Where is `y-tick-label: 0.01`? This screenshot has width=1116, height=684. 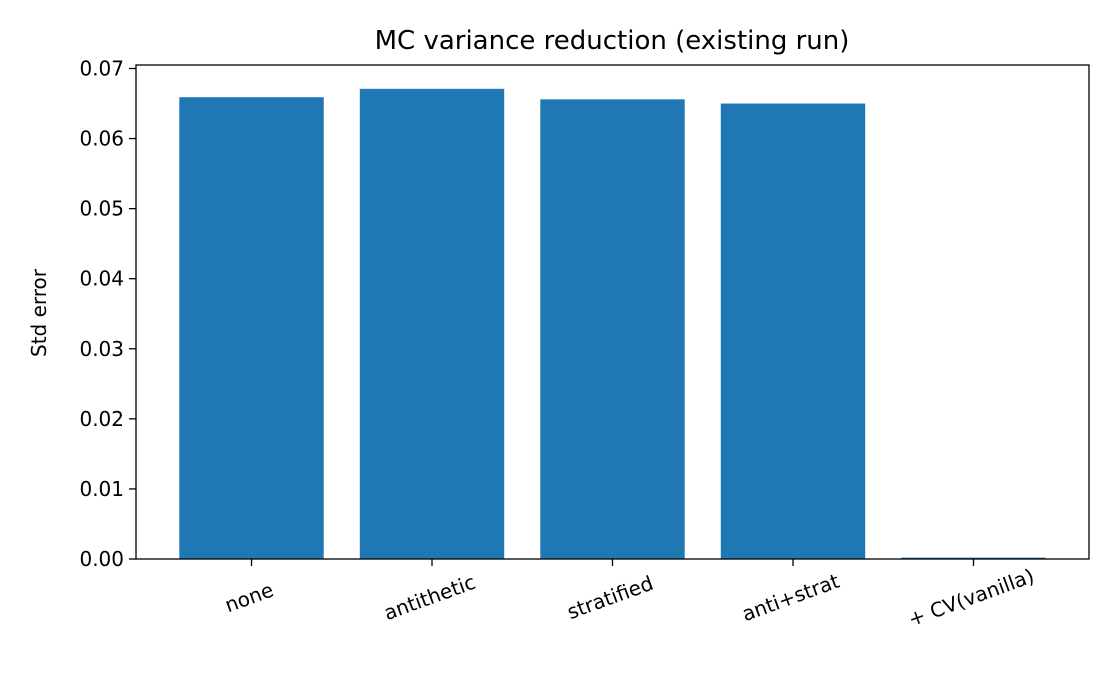 y-tick-label: 0.01 is located at coordinates (101, 489).